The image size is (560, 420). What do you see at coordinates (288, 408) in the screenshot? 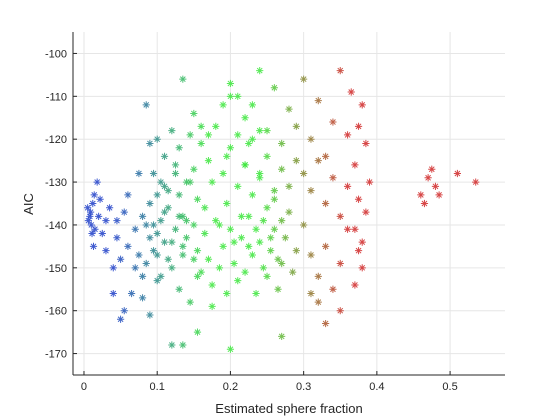
I see `x-axis-title: Estimated sphere fraction` at bounding box center [288, 408].